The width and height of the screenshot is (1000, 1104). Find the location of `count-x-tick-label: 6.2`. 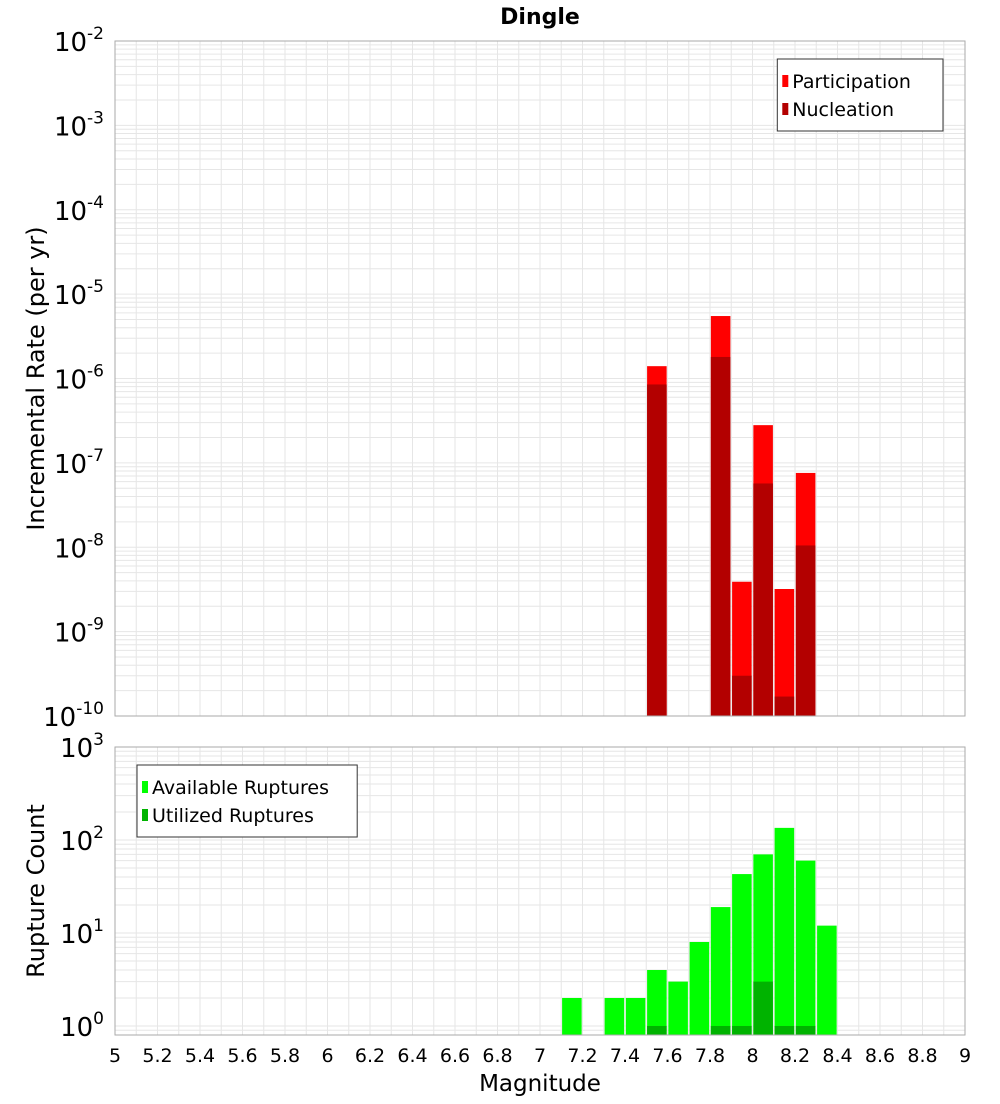

count-x-tick-label: 6.2 is located at coordinates (370, 1056).